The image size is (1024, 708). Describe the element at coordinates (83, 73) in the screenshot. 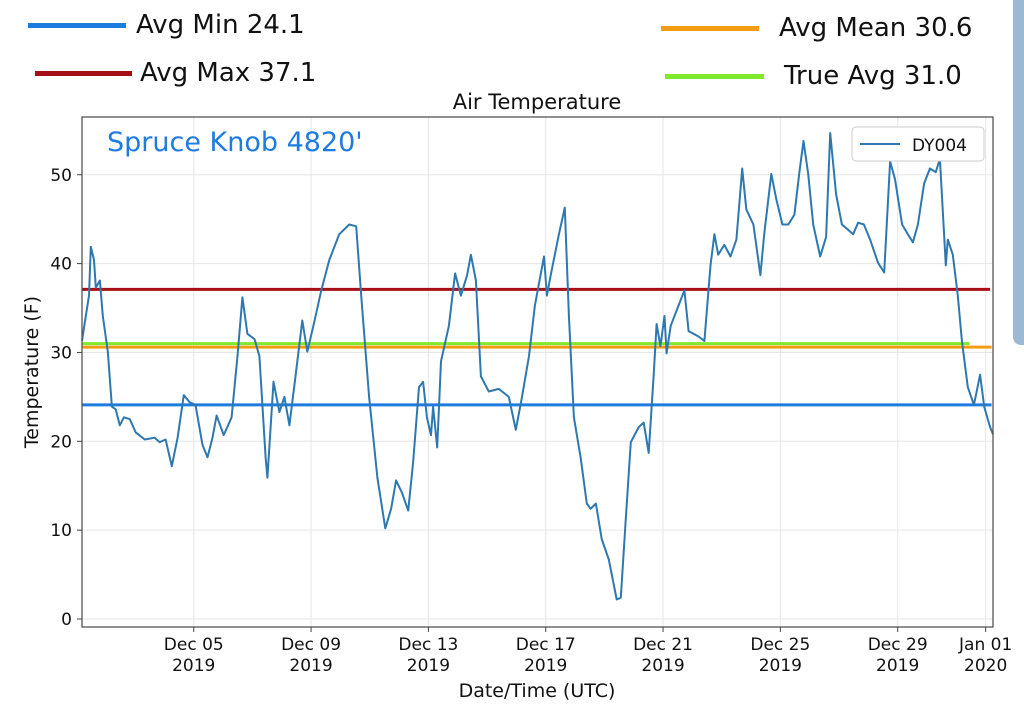

I see `legend-swatch-avg-max` at that location.